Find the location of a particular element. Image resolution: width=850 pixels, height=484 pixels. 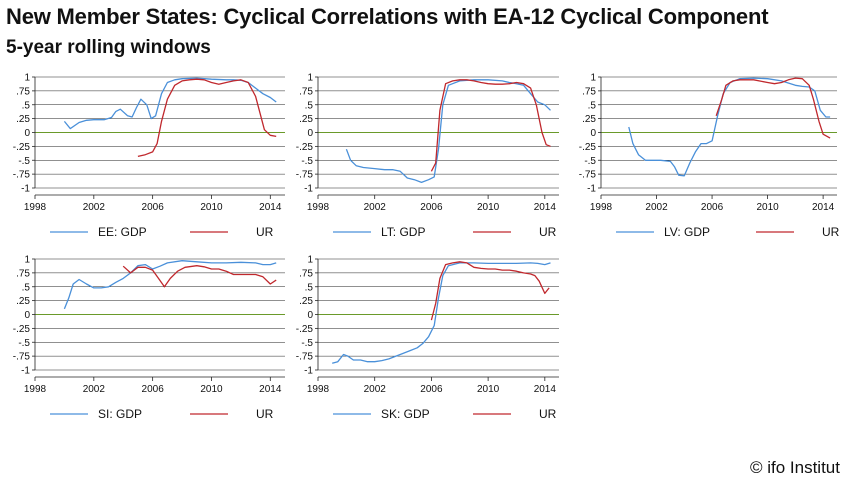

legend-label: LV: GDP is located at coordinates (687, 232).